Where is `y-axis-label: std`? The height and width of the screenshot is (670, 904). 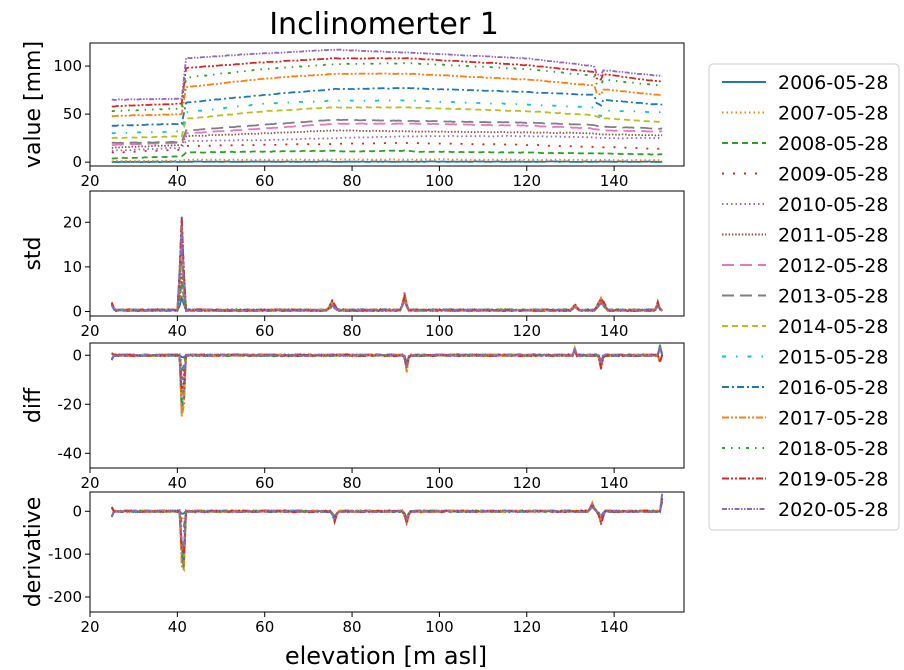 y-axis-label: std is located at coordinates (33, 253).